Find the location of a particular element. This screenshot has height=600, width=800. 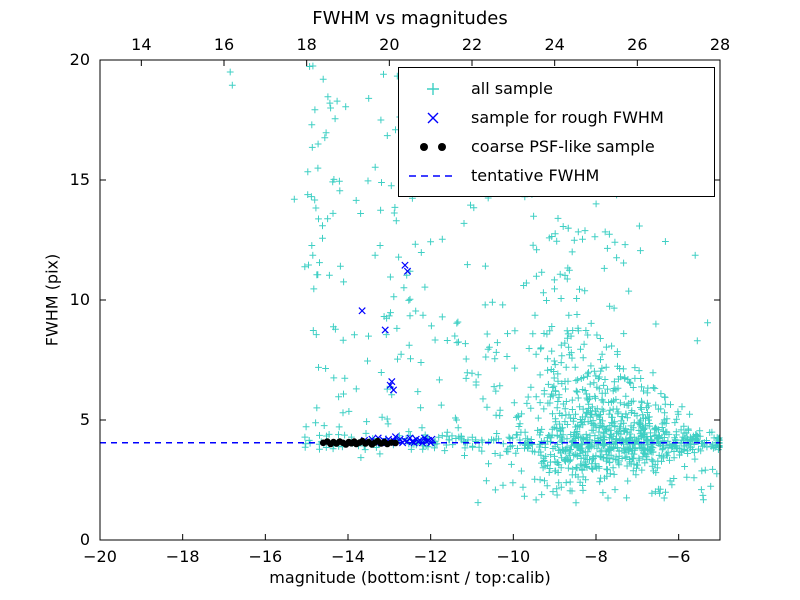

legend-entry-tentative-fwhm: tentative FWHM is located at coordinates (557, 175).